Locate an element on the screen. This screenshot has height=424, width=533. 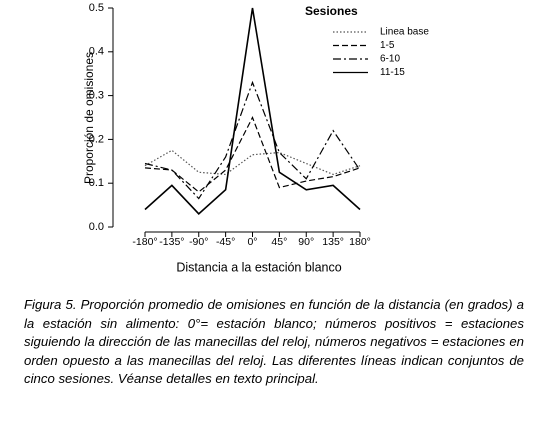
x-tick-label: -135° is located at coordinates (171, 242).